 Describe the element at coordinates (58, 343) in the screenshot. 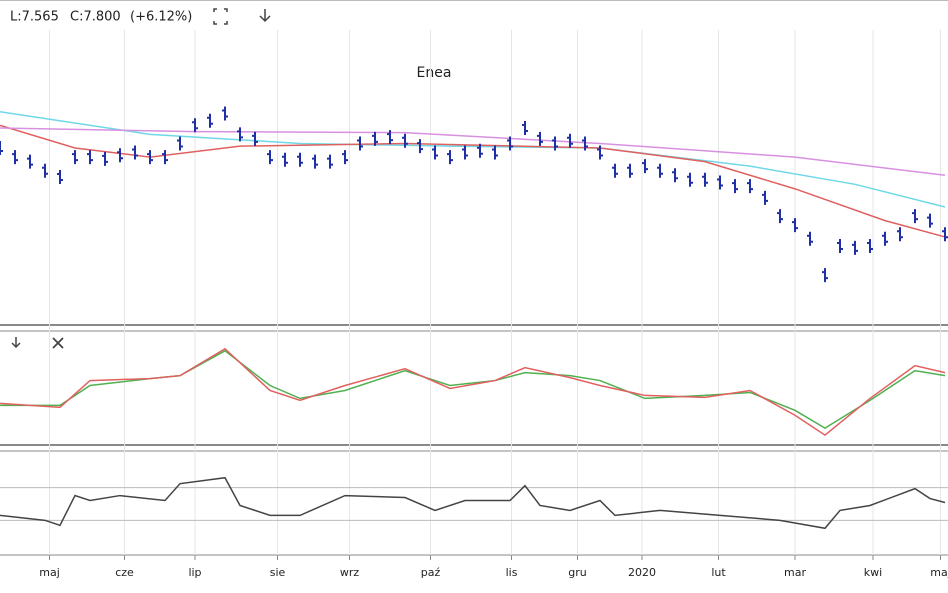

I see `close-icon` at that location.